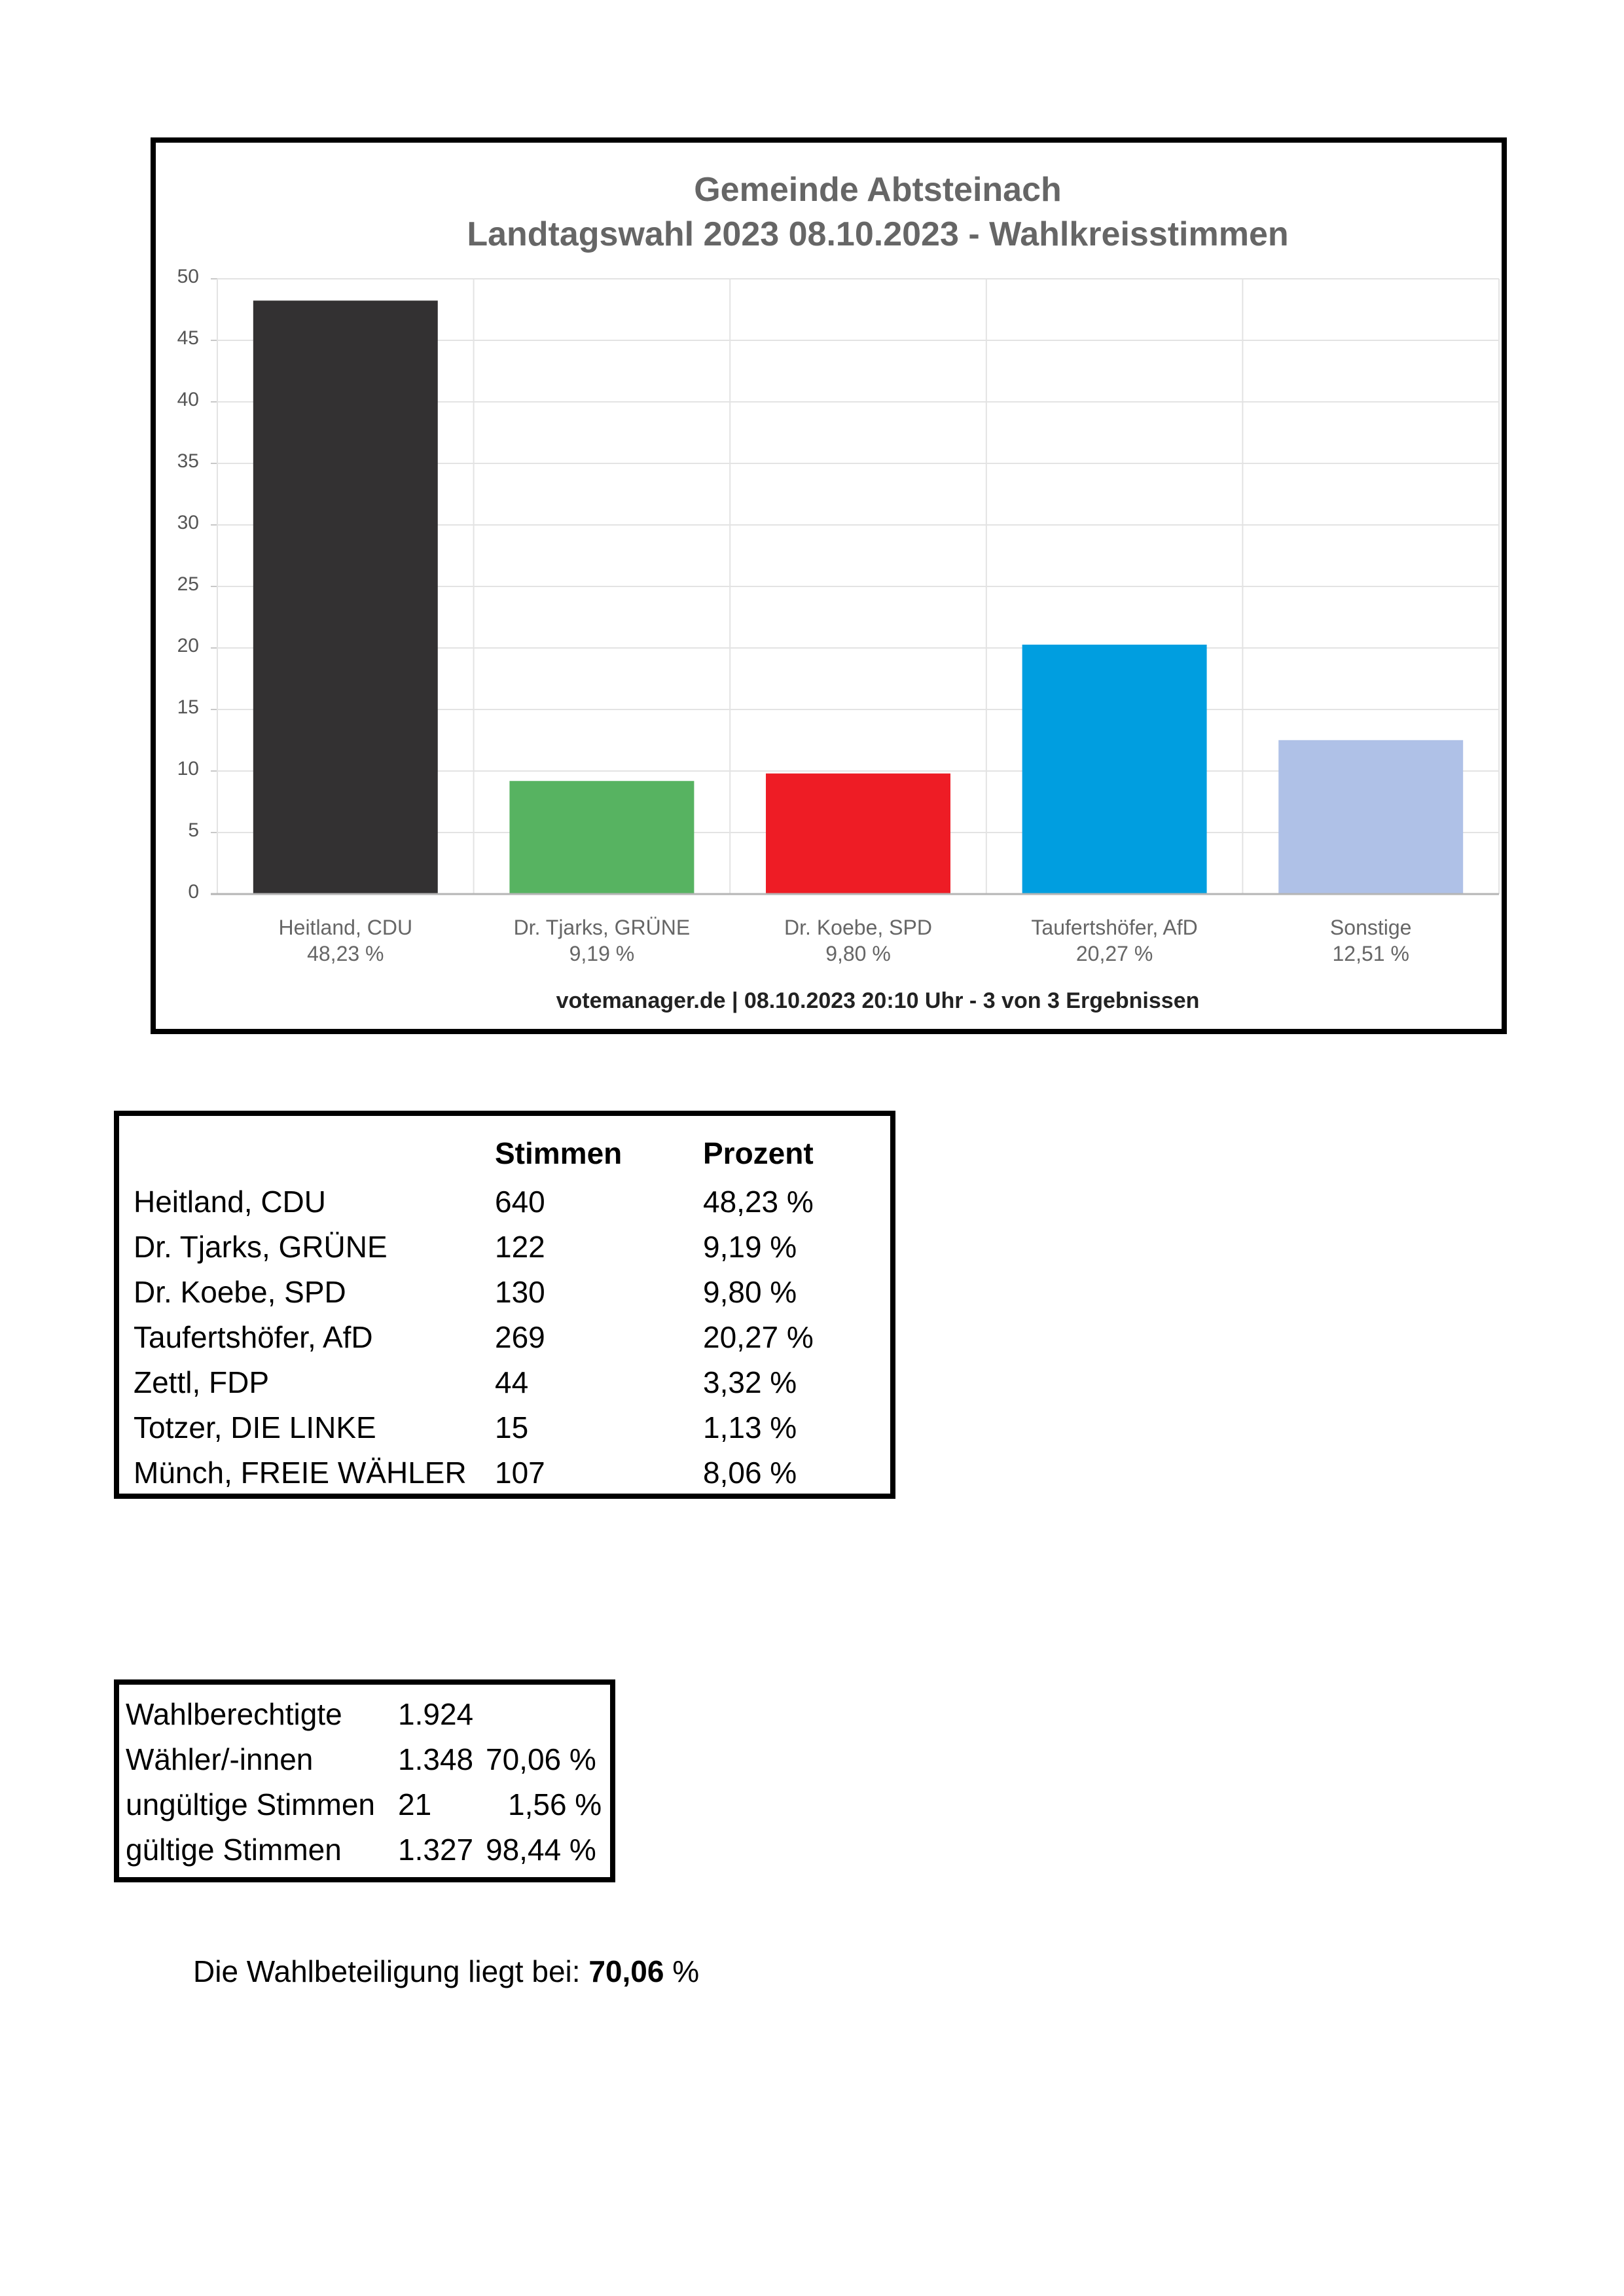 The image size is (1624, 2296). What do you see at coordinates (750, 1427) in the screenshot?
I see `candidate-percent: 1,13 %` at bounding box center [750, 1427].